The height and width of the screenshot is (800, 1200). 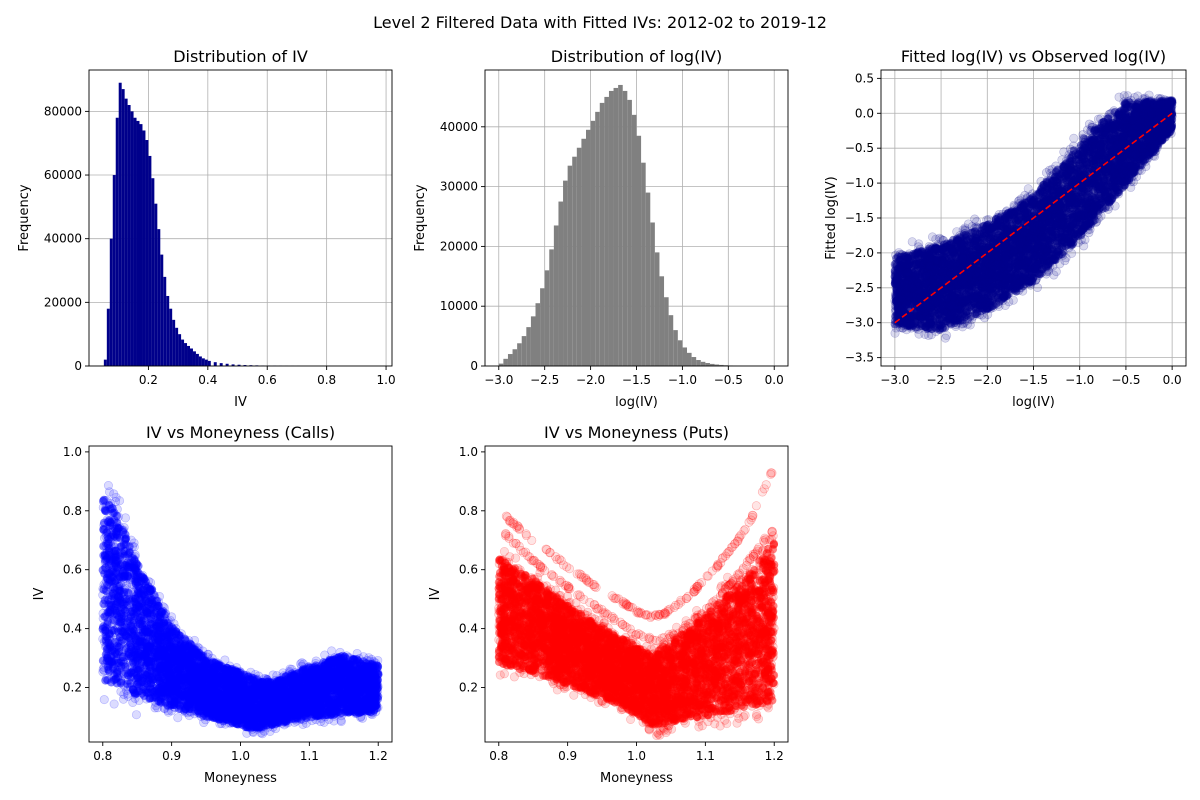 What do you see at coordinates (728, 380) in the screenshot?
I see `x-tick-label: −0.5` at bounding box center [728, 380].